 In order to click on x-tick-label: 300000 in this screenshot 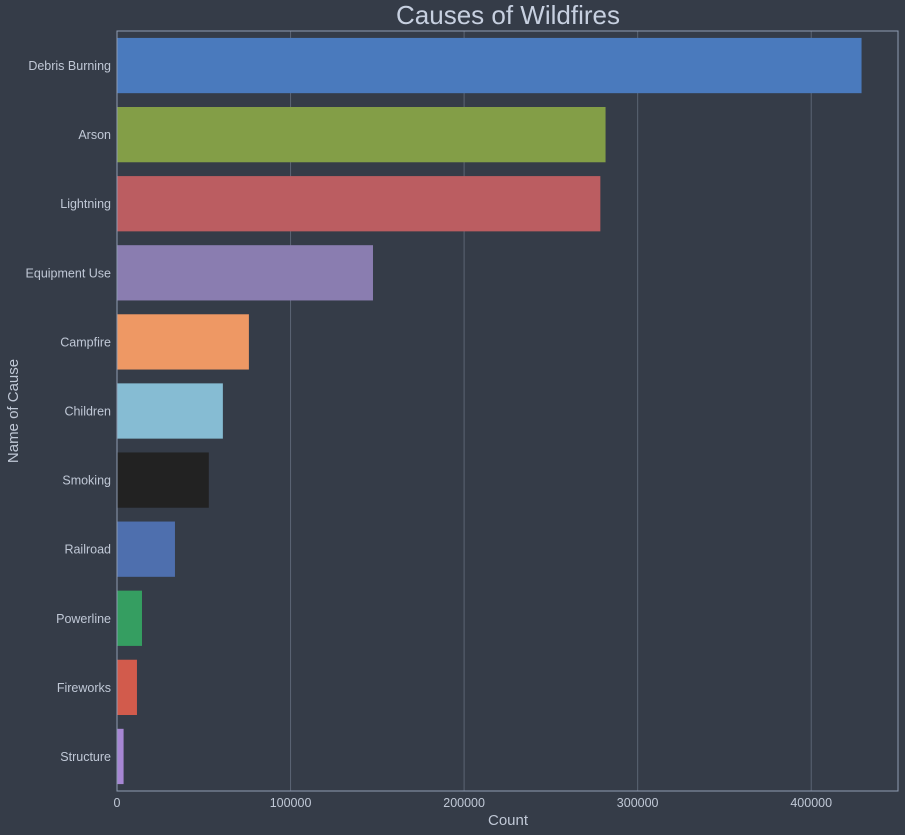, I will do `click(638, 803)`.